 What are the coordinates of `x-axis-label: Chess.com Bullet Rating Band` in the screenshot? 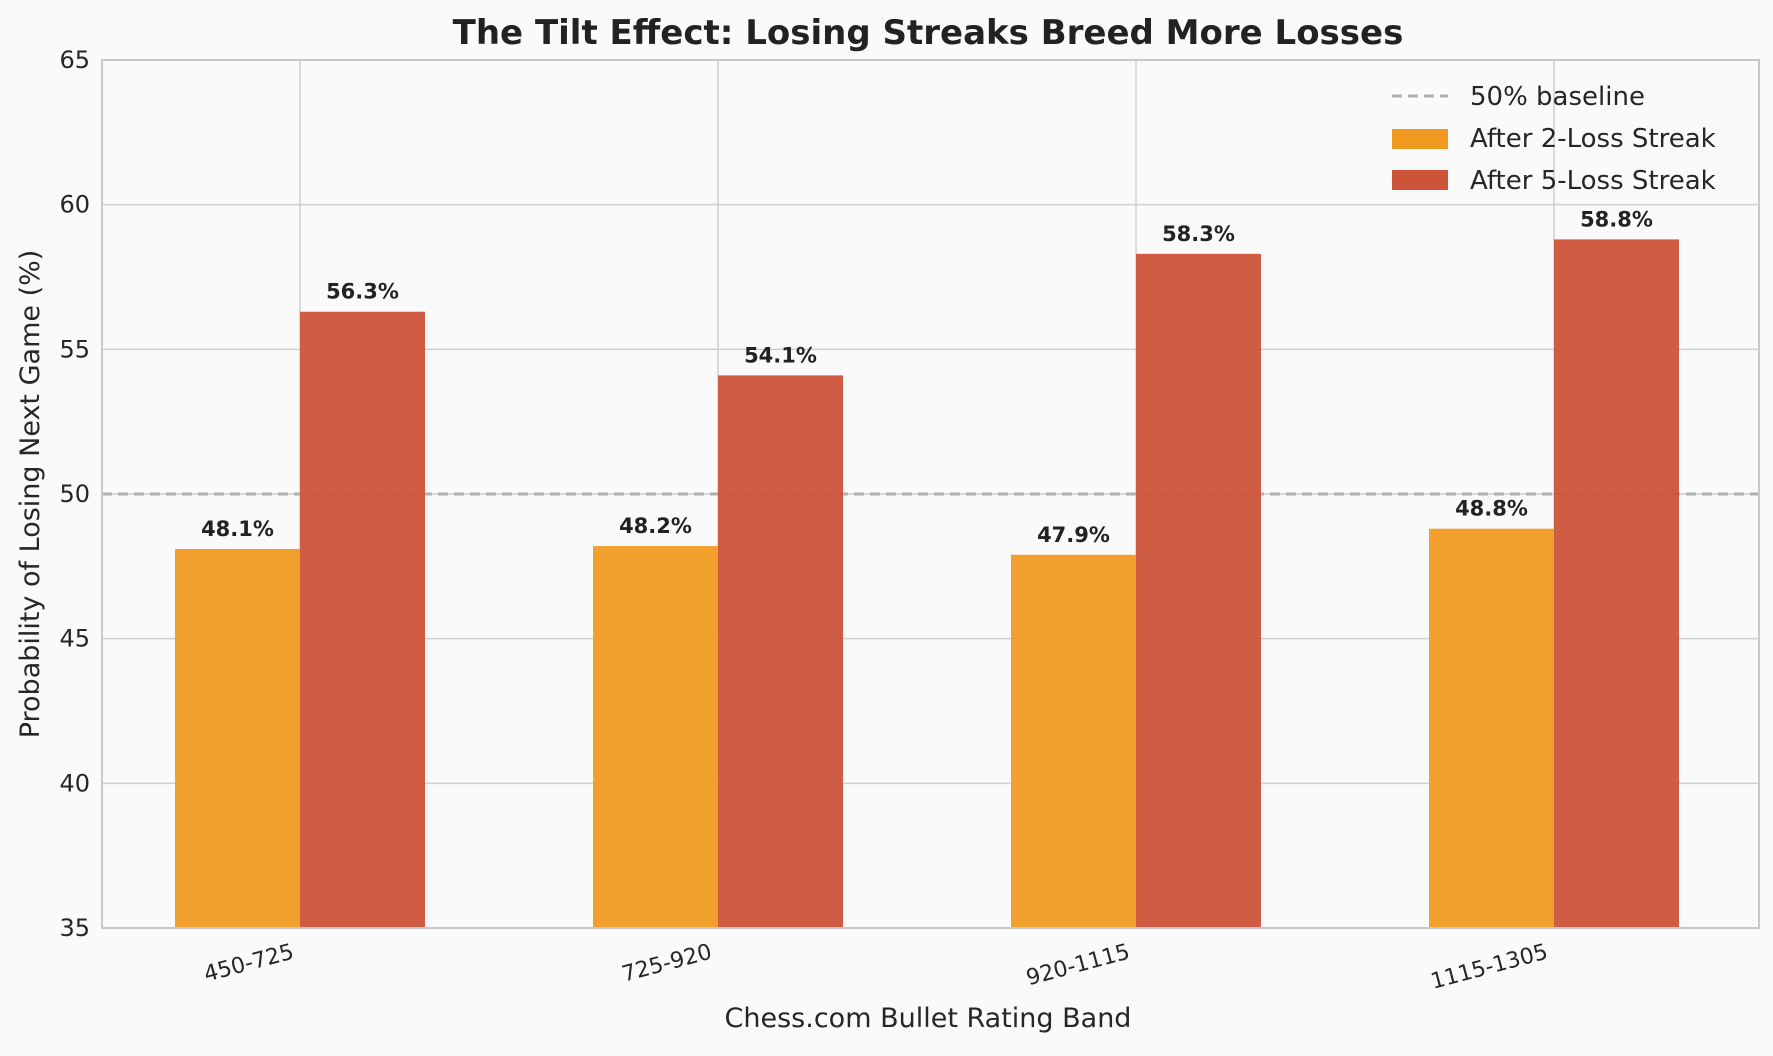 It's located at (928, 1018).